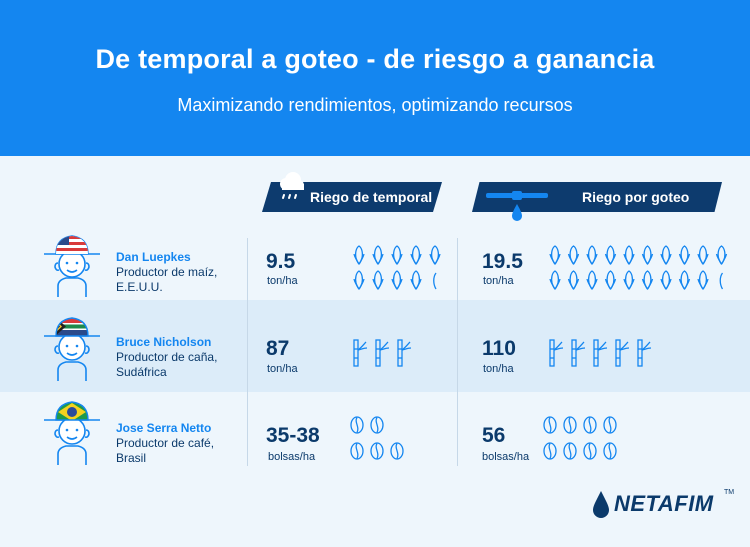  I want to click on brazil-flag-hat-icon, so click(72, 411).